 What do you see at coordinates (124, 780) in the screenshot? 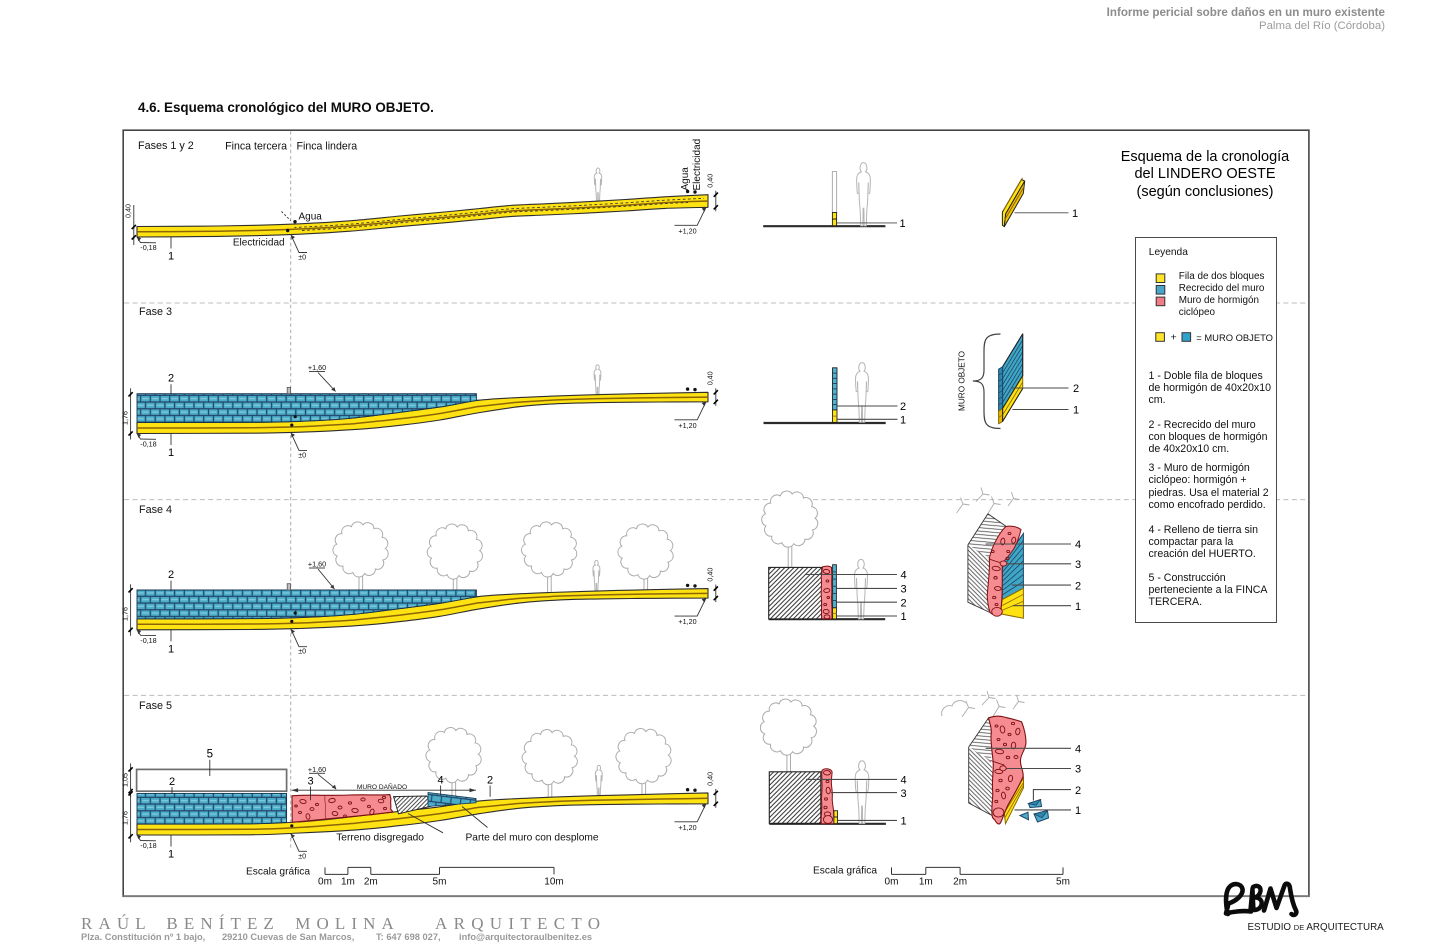
I see `svg-text: 1,05` at bounding box center [124, 780].